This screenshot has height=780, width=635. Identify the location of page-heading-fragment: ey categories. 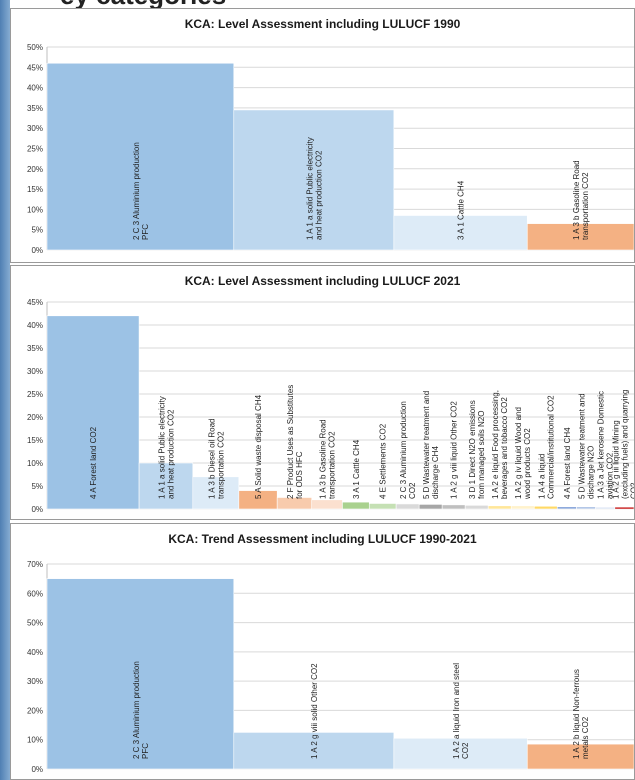
(270, 5).